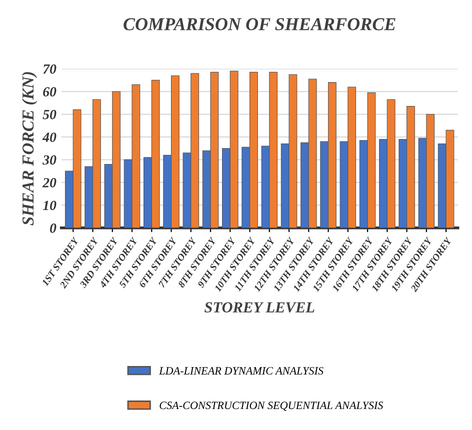  What do you see at coordinates (49, 115) in the screenshot?
I see `y-tick-label: 50` at bounding box center [49, 115].